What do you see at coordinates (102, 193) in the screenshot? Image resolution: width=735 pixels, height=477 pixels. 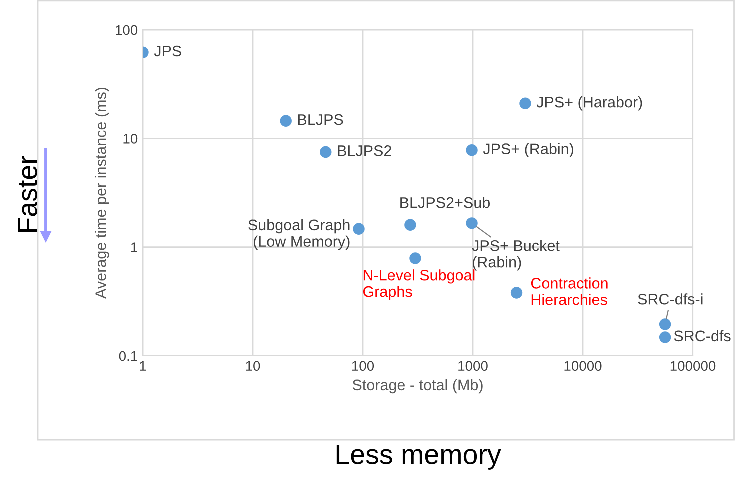 I see `y-axis-title: Average time per instance (ms)` at bounding box center [102, 193].